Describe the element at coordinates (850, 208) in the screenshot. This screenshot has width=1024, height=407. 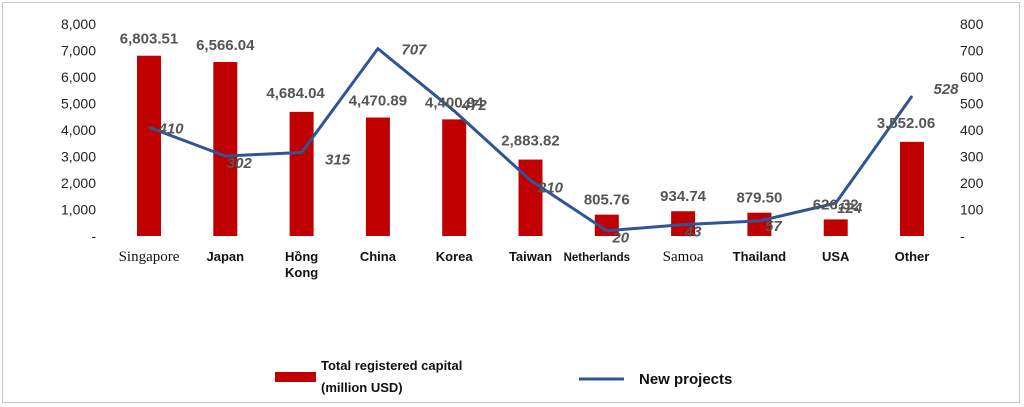
I see `line-value-label: 124` at that location.